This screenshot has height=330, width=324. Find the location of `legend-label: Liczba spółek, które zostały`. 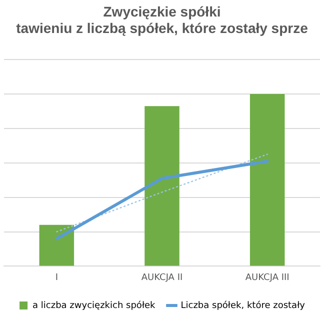

legend-label: Liczba spółek, które zostały is located at coordinates (243, 305).